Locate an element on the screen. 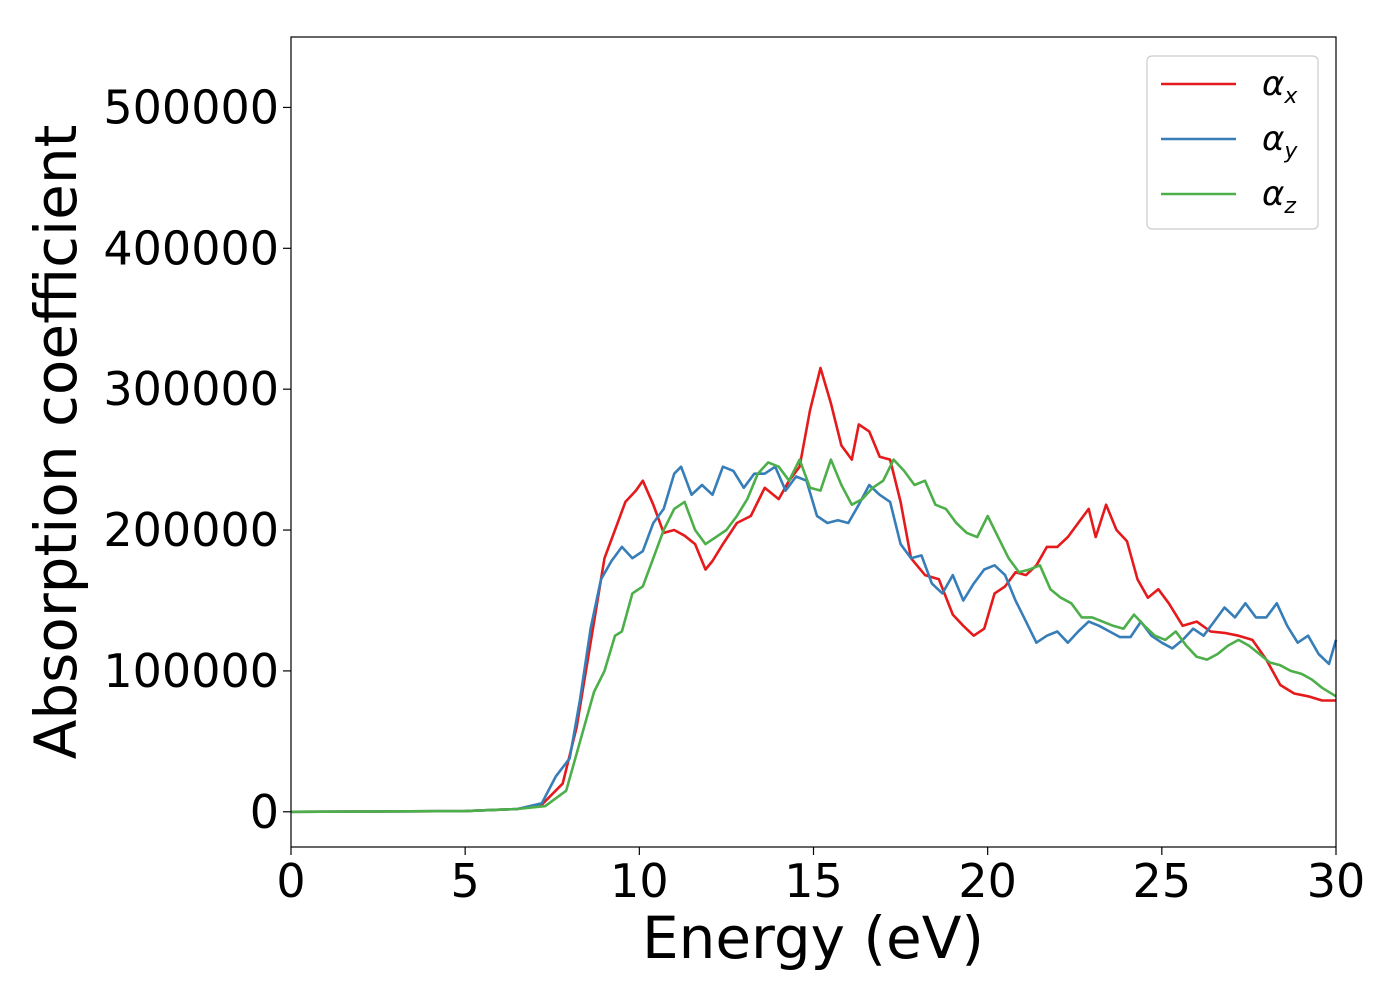 The height and width of the screenshot is (1000, 1400). y-tick-label: 0 is located at coordinates (264, 812).